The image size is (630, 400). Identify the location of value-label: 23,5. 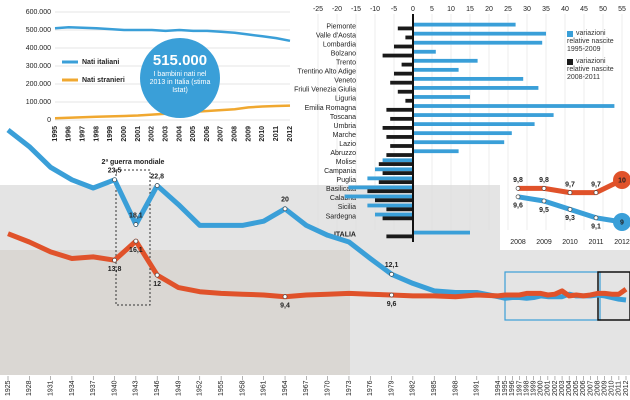
(115, 171).